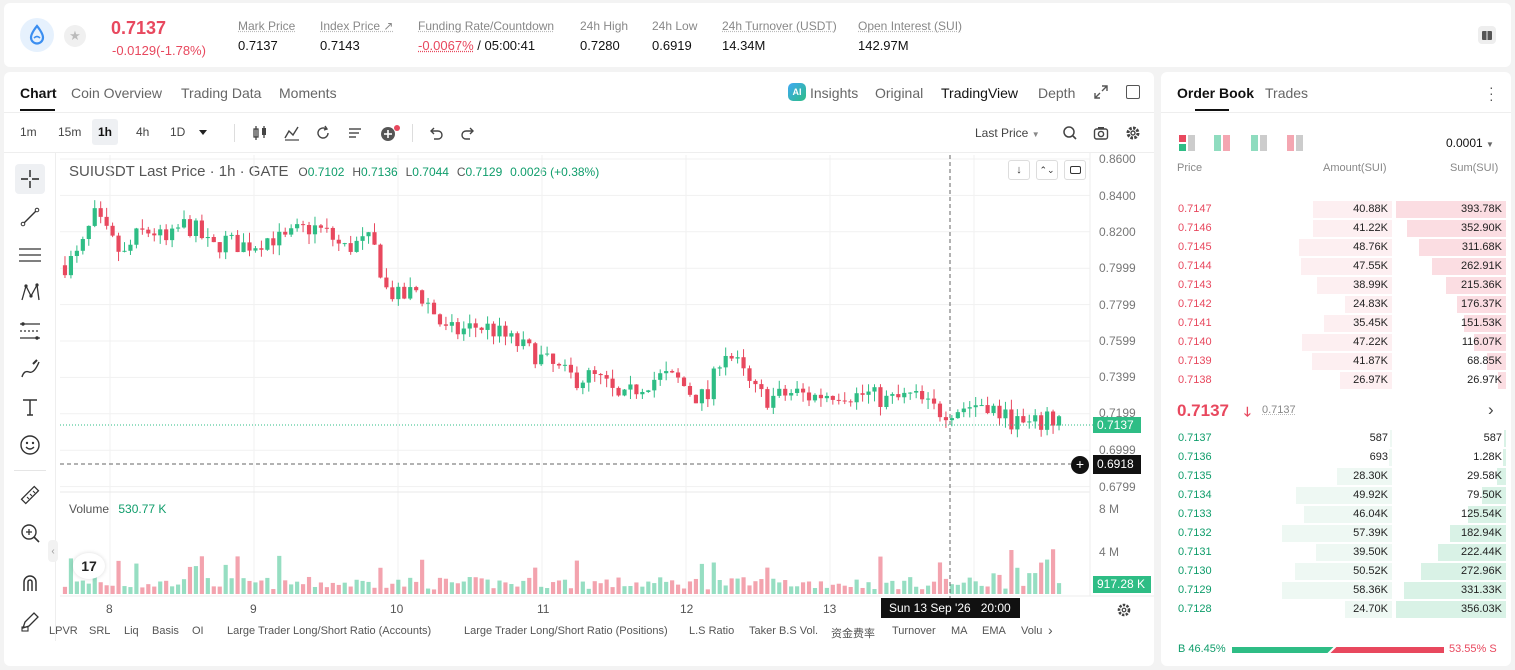 Image resolution: width=1515 pixels, height=670 pixels. What do you see at coordinates (1080, 465) in the screenshot?
I see `crosshair-plus-icon: +` at bounding box center [1080, 465].